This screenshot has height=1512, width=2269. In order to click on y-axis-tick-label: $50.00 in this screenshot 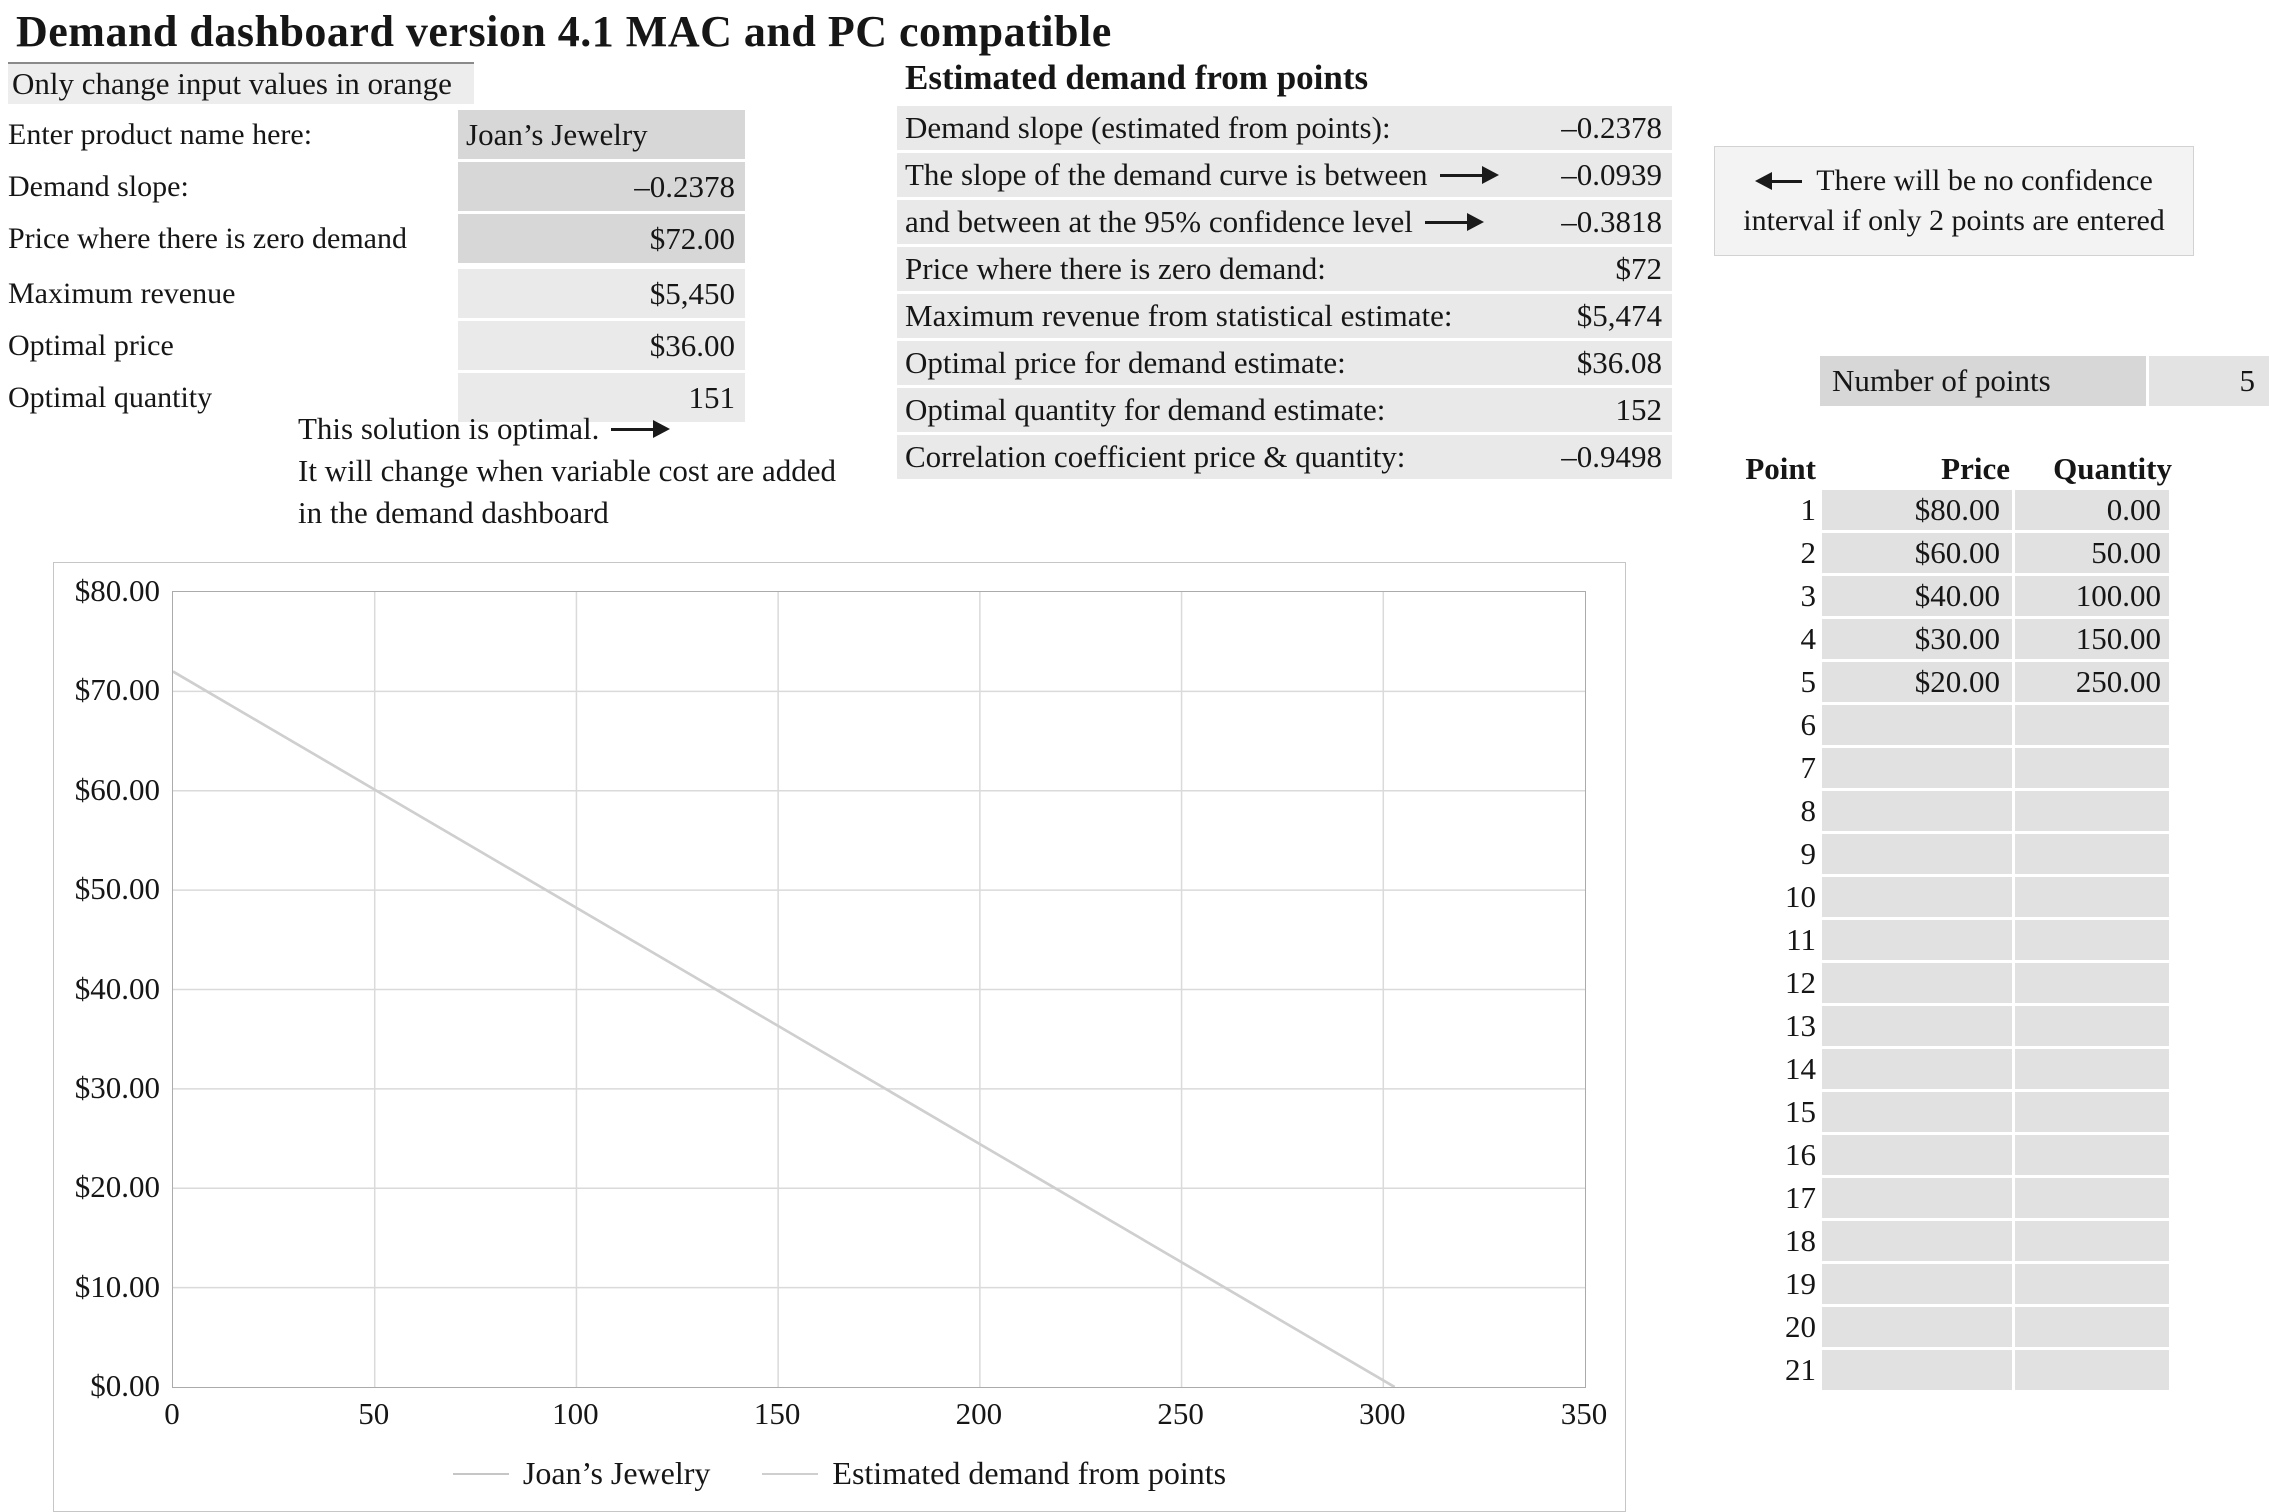, I will do `click(117, 889)`.